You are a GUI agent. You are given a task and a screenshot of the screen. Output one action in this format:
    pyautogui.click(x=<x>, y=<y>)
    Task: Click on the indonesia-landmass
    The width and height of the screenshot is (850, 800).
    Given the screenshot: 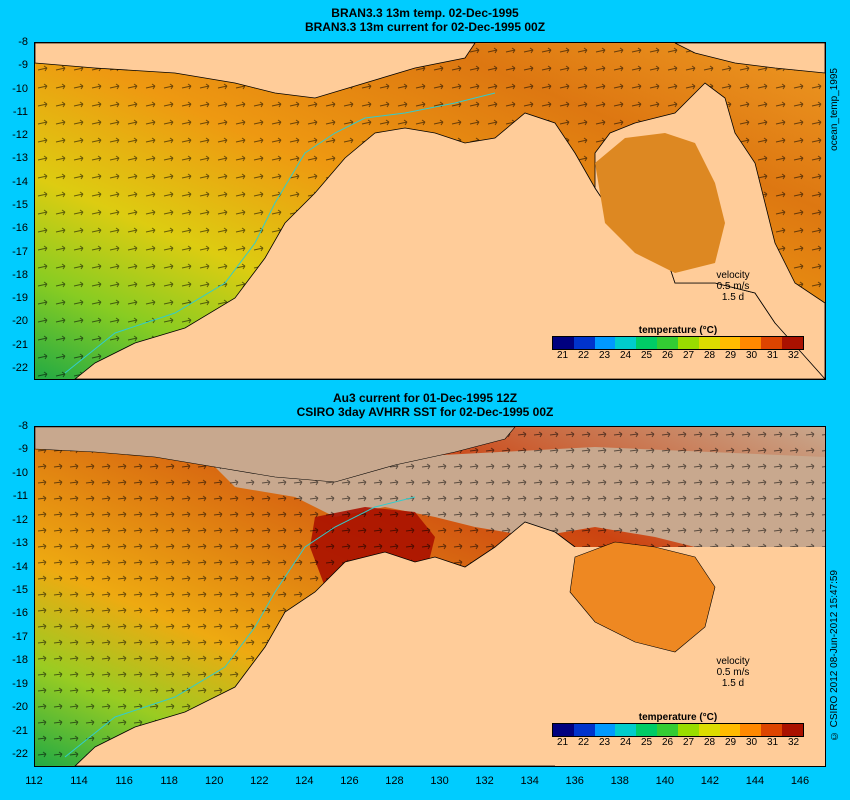 What is the action you would take?
    pyautogui.click(x=255, y=71)
    